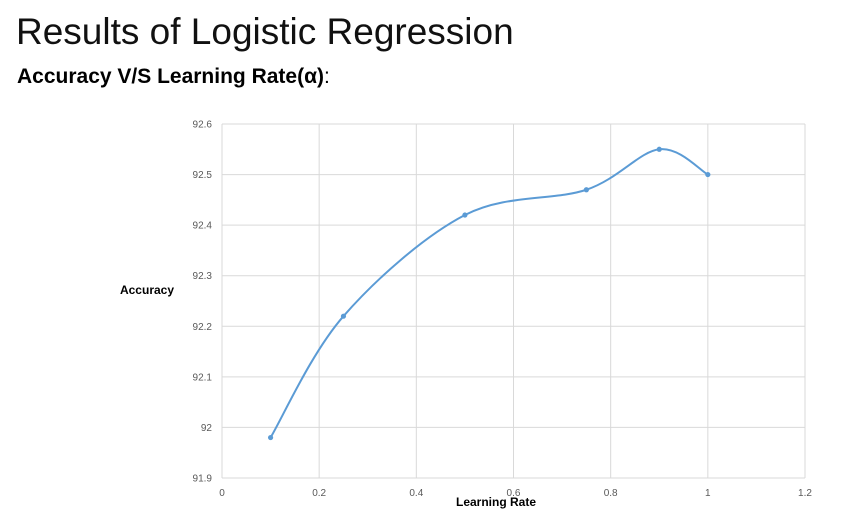 This screenshot has width=851, height=511. I want to click on x-tick-label: 1.2, so click(805, 493).